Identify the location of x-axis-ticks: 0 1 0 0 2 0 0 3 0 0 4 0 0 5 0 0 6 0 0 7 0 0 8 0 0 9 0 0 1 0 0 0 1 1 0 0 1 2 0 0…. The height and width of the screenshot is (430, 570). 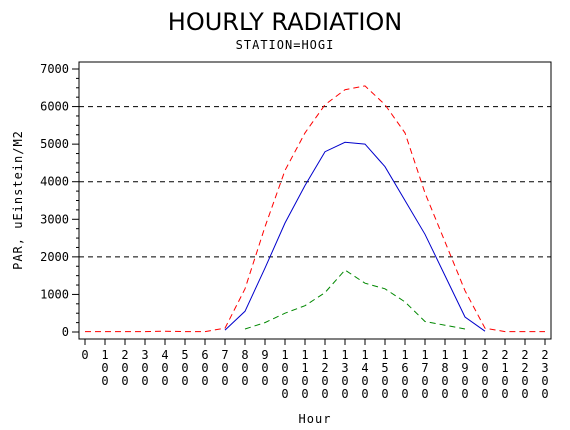
(315, 370).